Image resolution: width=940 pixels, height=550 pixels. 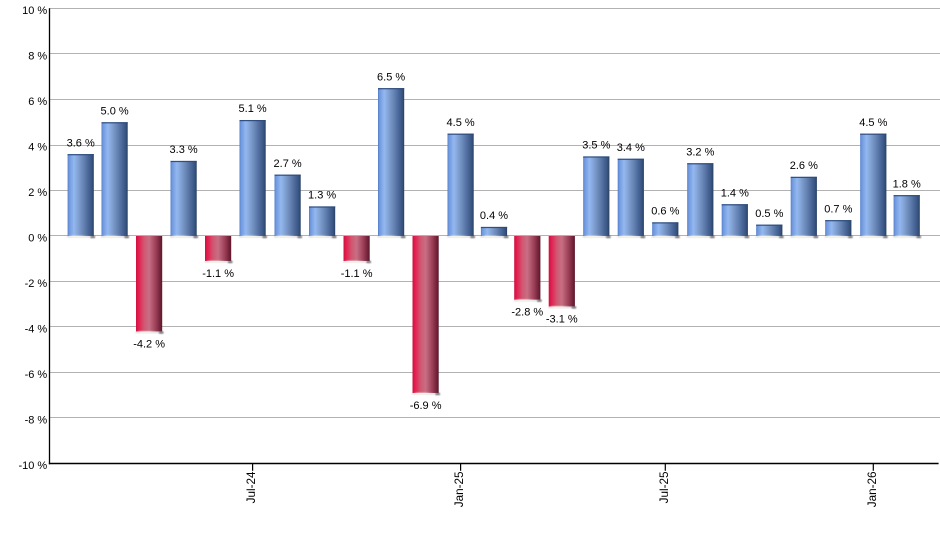 What do you see at coordinates (288, 164) in the screenshot?
I see `svg-text: 2.7 %` at bounding box center [288, 164].